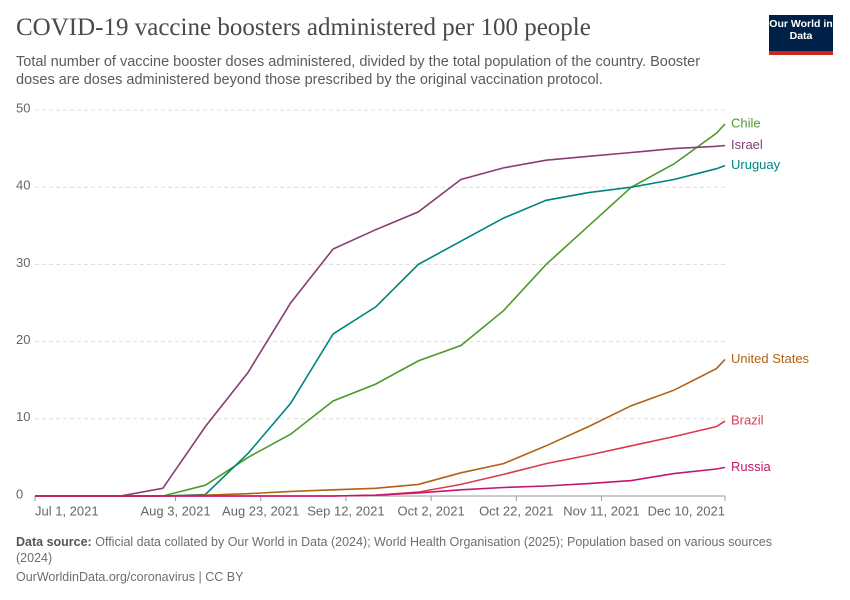 Image resolution: width=850 pixels, height=600 pixels. I want to click on y-tick-label: 0, so click(19, 493).